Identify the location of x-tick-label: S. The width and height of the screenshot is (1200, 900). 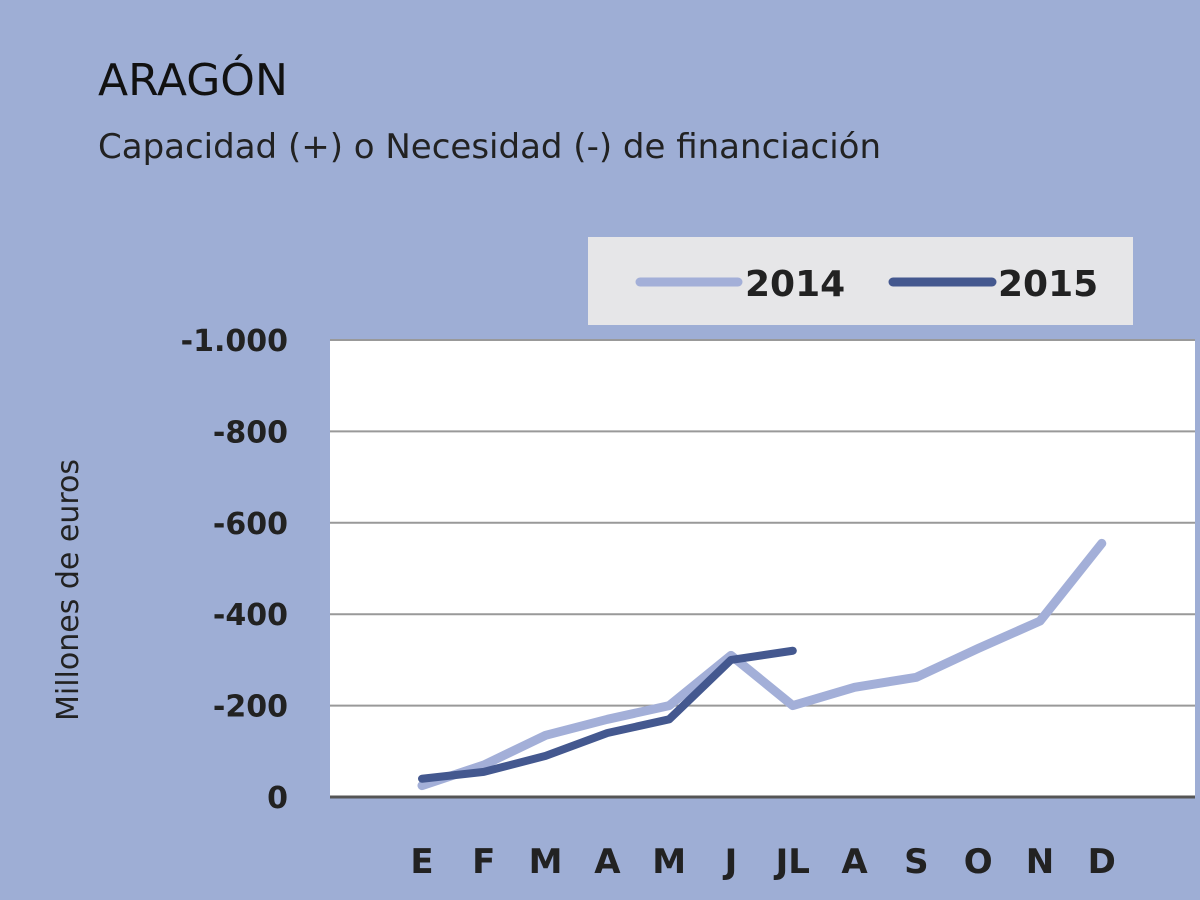
(916, 862).